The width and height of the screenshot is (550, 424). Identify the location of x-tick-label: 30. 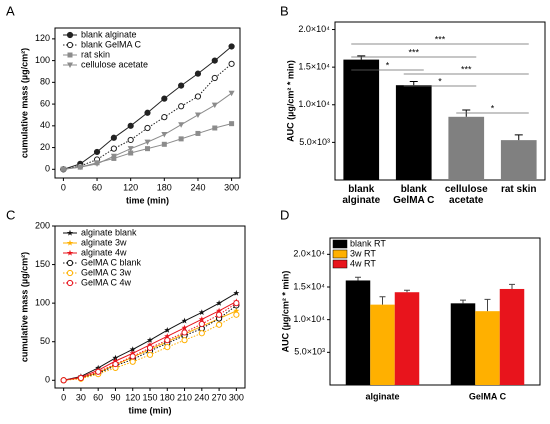
(81, 397).